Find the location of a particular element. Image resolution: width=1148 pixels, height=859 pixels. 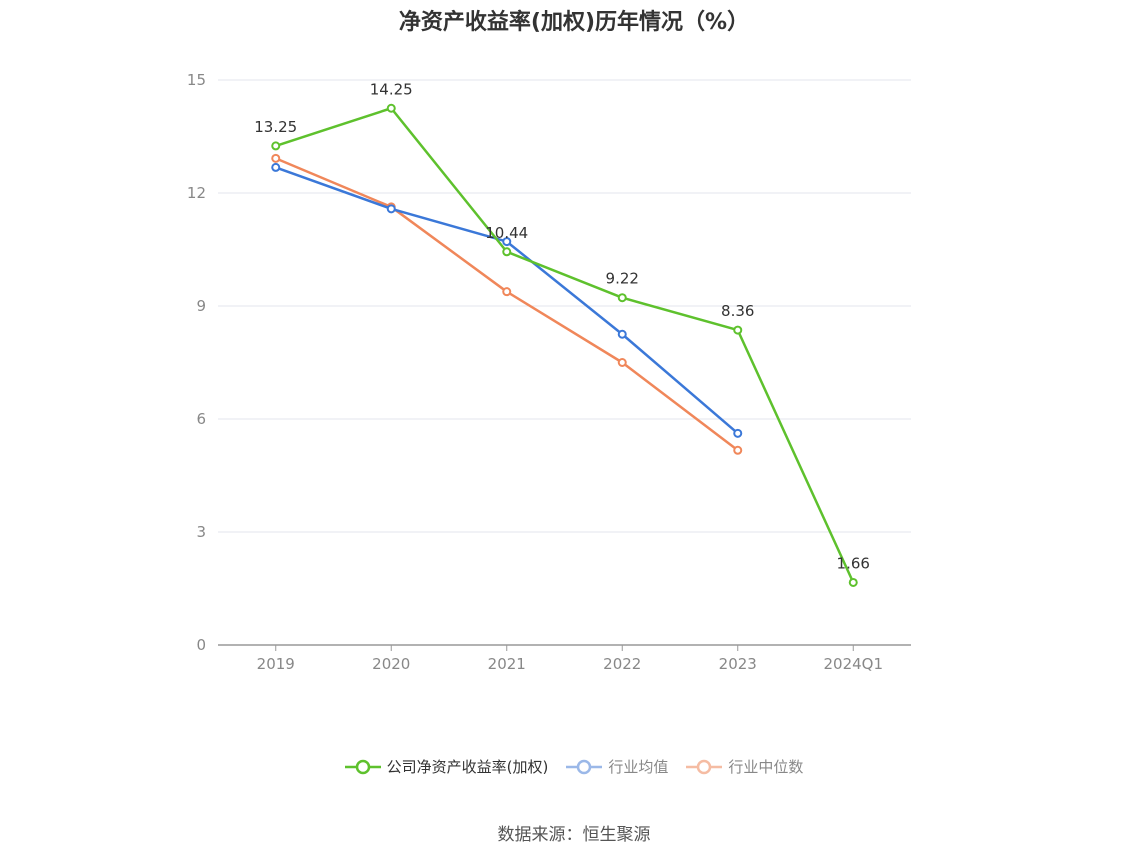

data-label: 14.25 is located at coordinates (391, 89).